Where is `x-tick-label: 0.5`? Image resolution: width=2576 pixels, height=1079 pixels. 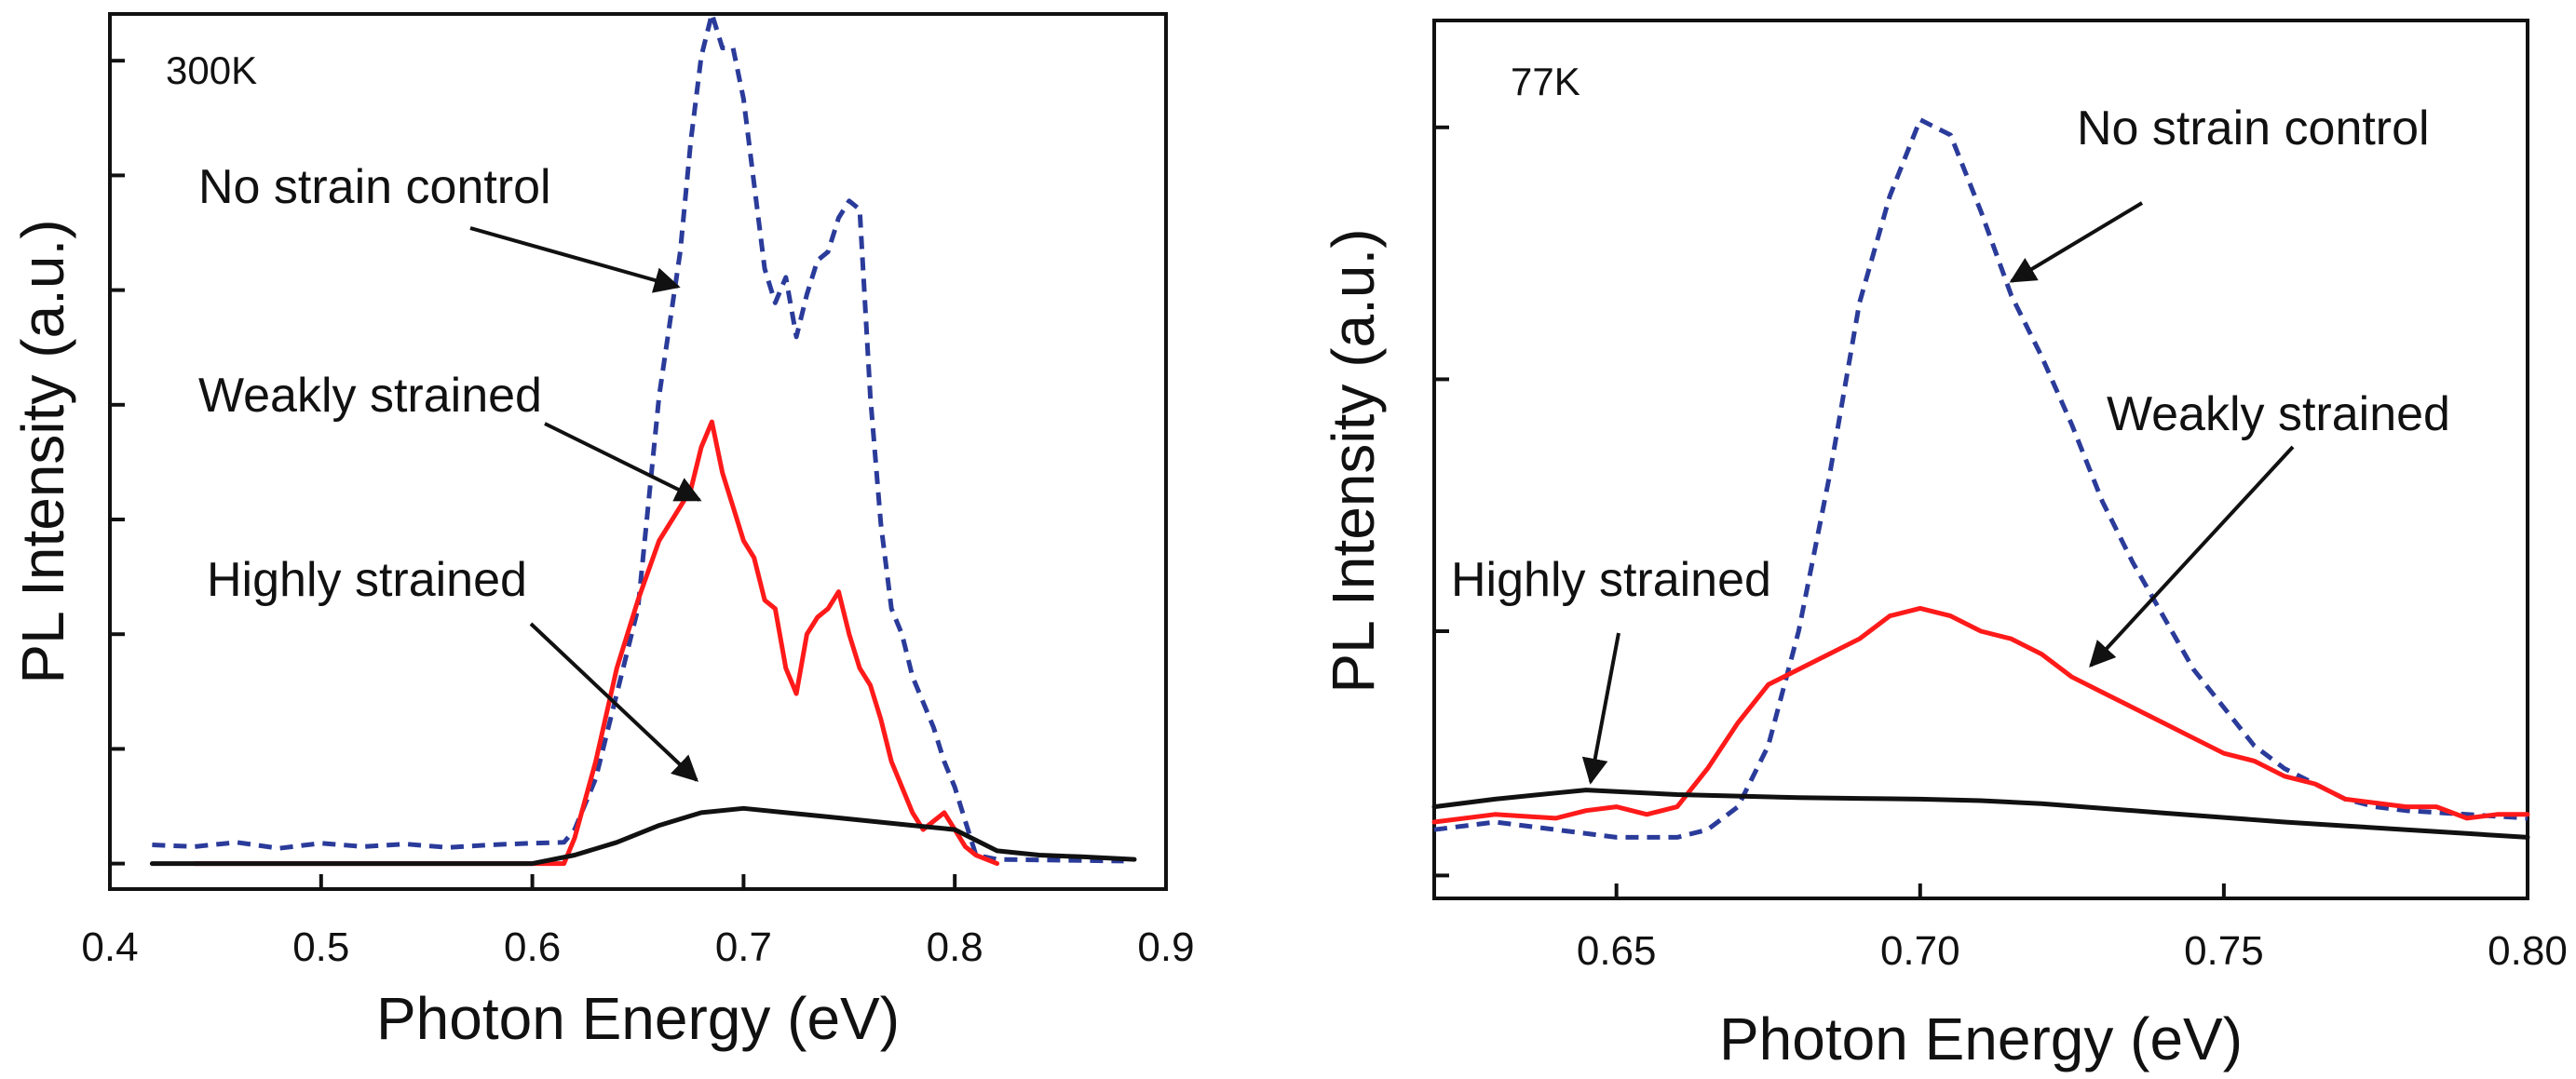
x-tick-label: 0.5 is located at coordinates (320, 947).